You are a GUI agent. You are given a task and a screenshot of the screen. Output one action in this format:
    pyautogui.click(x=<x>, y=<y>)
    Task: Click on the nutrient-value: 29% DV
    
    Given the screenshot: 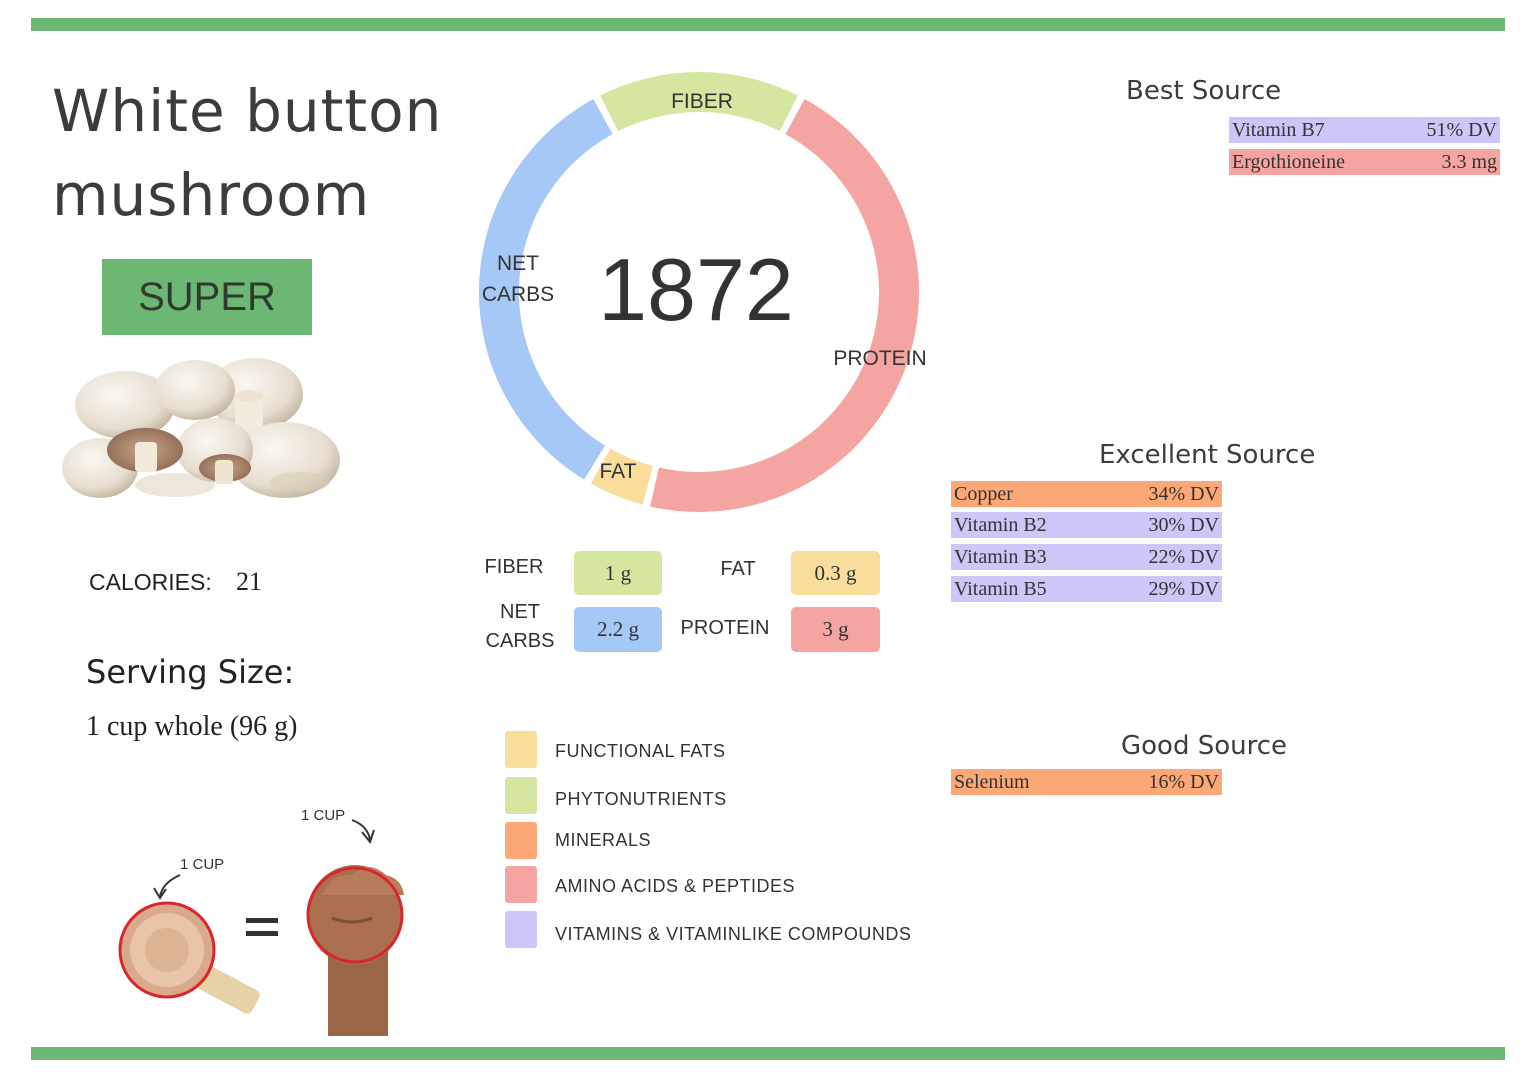 What is the action you would take?
    pyautogui.click(x=1183, y=588)
    